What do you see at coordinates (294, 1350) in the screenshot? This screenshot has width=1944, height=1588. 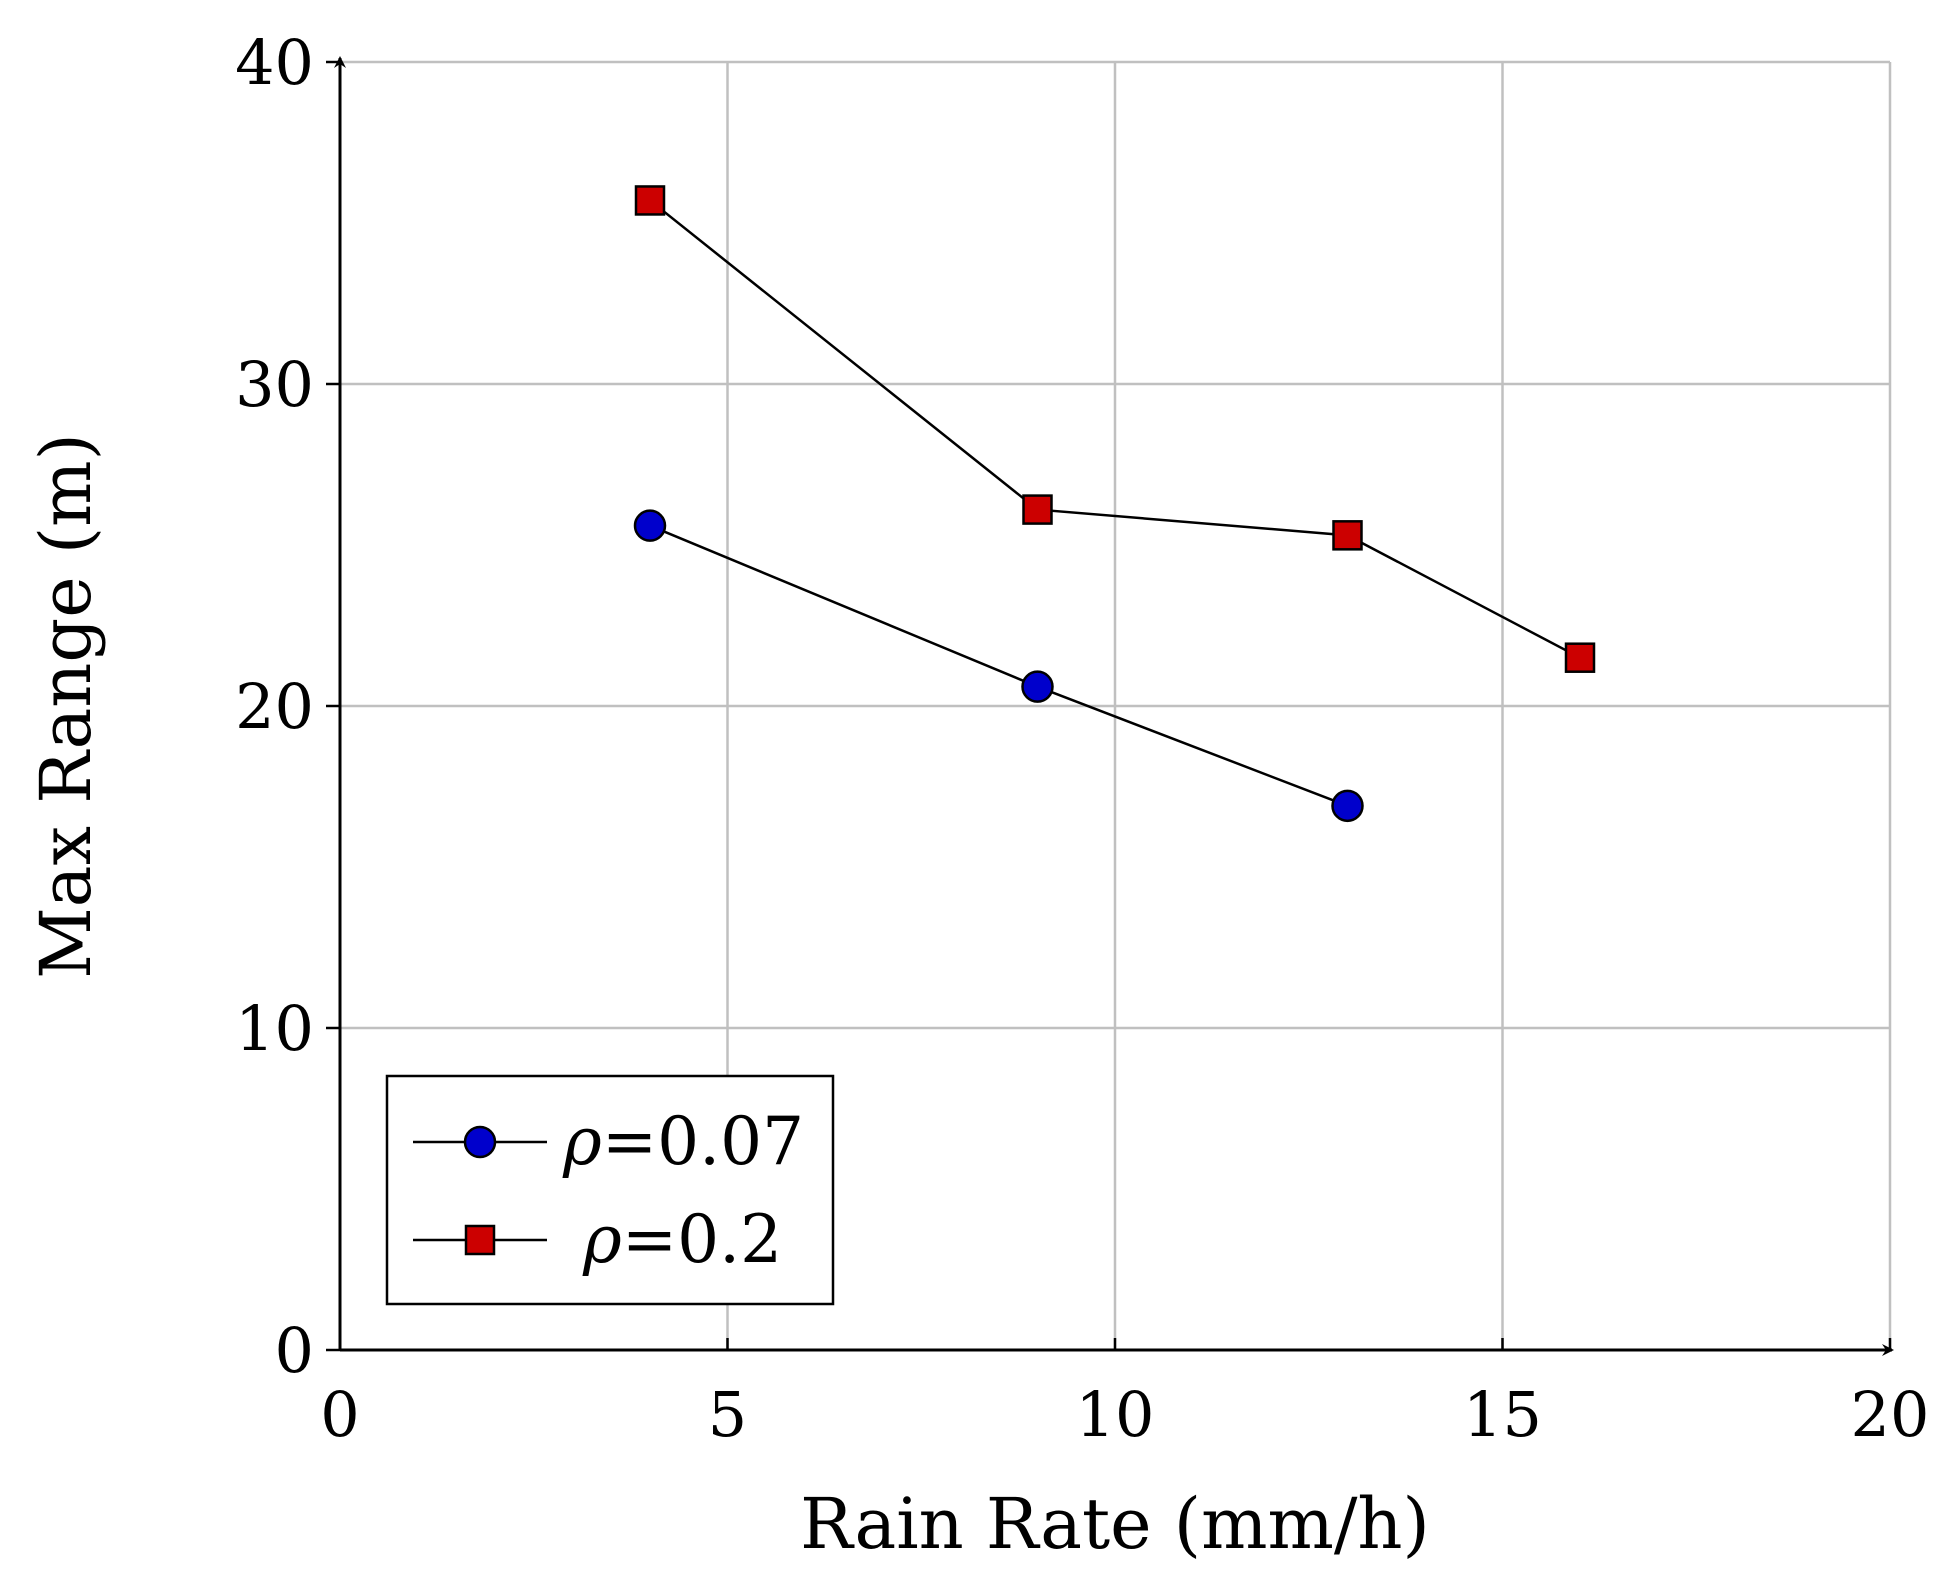 I see `y-tick-label: 0` at bounding box center [294, 1350].